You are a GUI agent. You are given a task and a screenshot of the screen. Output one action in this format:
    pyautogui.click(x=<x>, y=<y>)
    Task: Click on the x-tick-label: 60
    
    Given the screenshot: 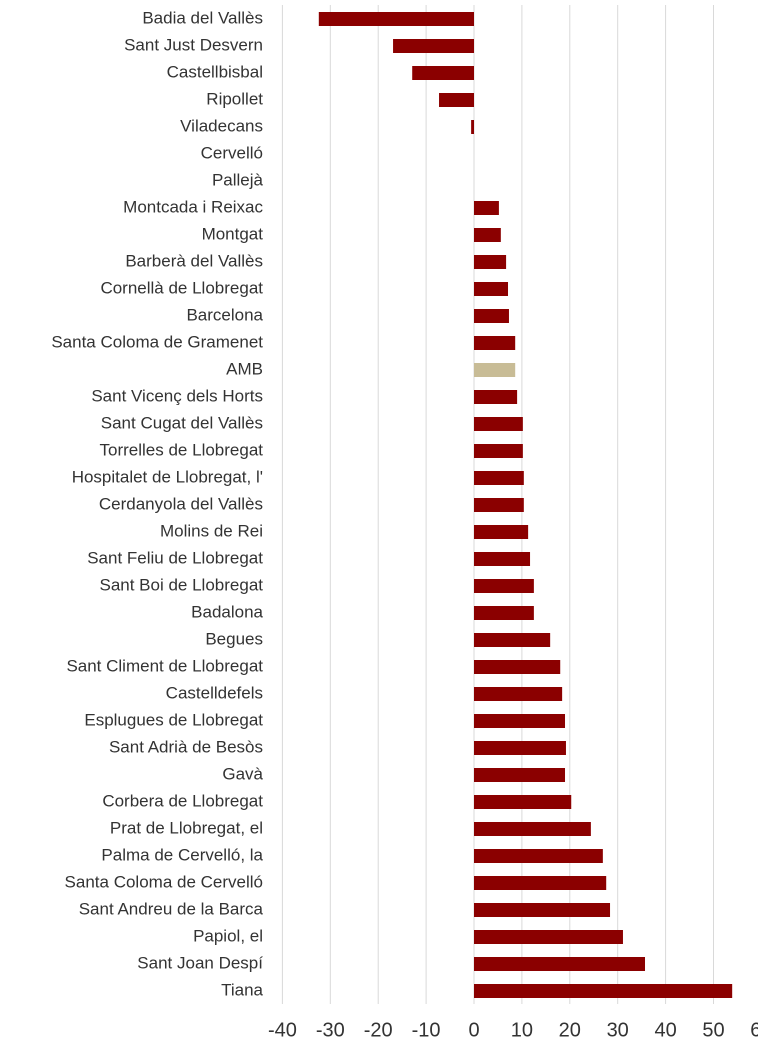 What is the action you would take?
    pyautogui.click(x=754, y=1030)
    